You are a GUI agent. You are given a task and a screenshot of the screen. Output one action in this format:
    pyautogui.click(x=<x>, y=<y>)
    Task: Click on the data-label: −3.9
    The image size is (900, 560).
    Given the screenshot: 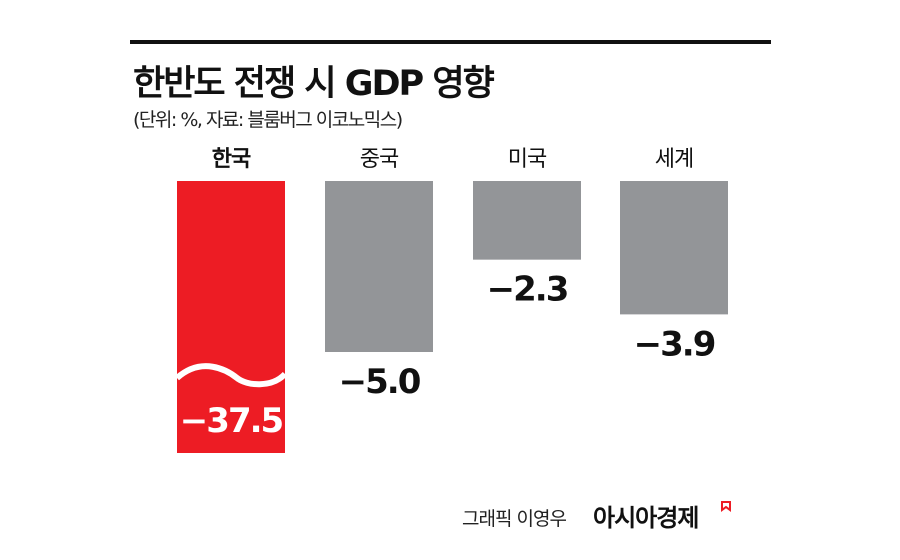 What is the action you would take?
    pyautogui.click(x=674, y=344)
    